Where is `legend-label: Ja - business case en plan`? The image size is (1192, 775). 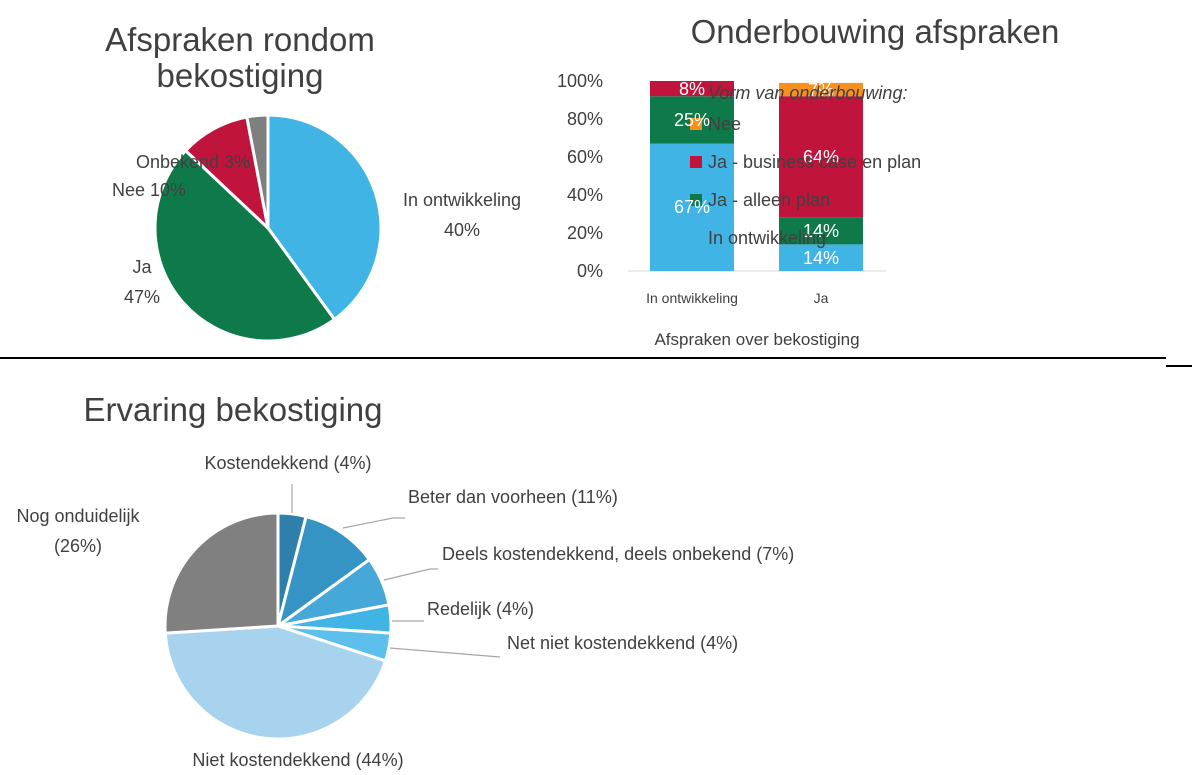 legend-label: Ja - business case en plan is located at coordinates (815, 162).